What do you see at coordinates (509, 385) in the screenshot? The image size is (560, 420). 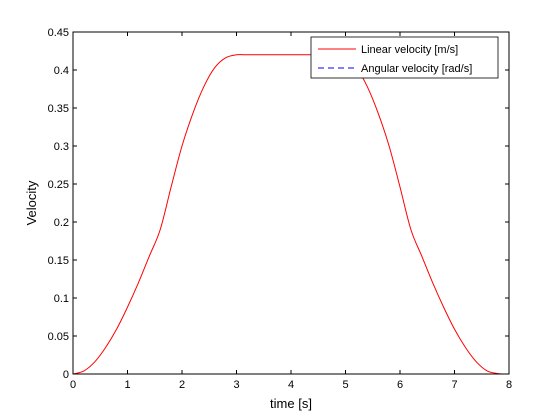 I see `x-tick-label: 8` at bounding box center [509, 385].